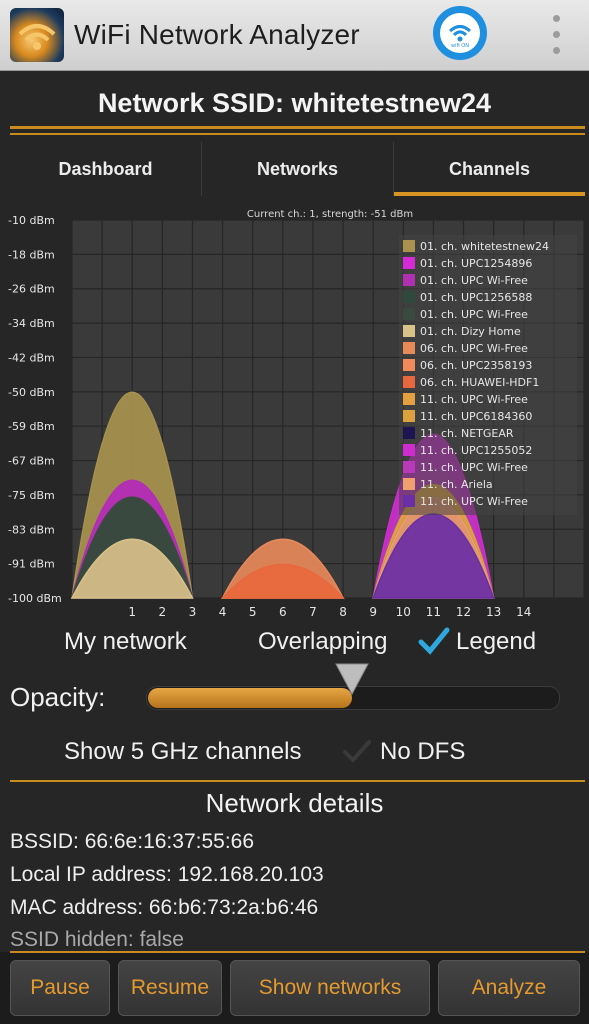 The image size is (589, 1024). Describe the element at coordinates (132, 841) in the screenshot. I see `bssid-value: BSSID: 66:6e:16:37:55:66` at that location.